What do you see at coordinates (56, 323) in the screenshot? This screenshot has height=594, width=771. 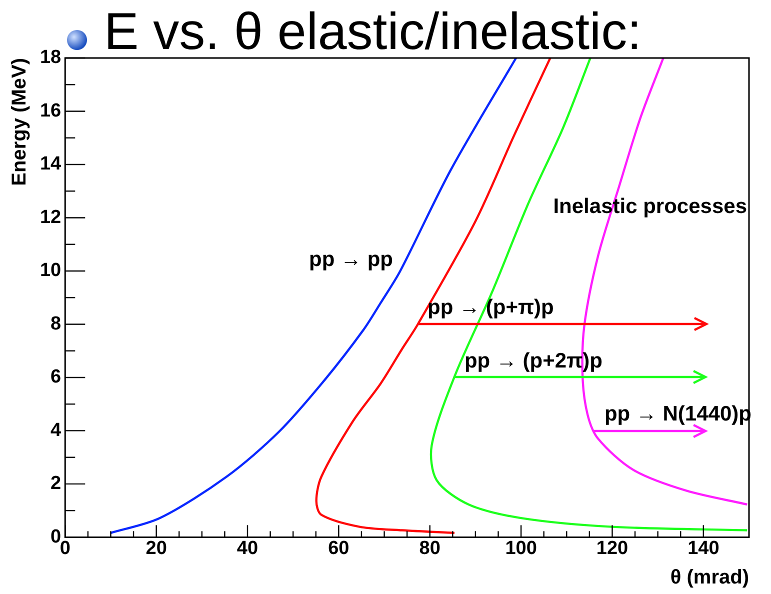 I see `y-tick-label: 8` at bounding box center [56, 323].